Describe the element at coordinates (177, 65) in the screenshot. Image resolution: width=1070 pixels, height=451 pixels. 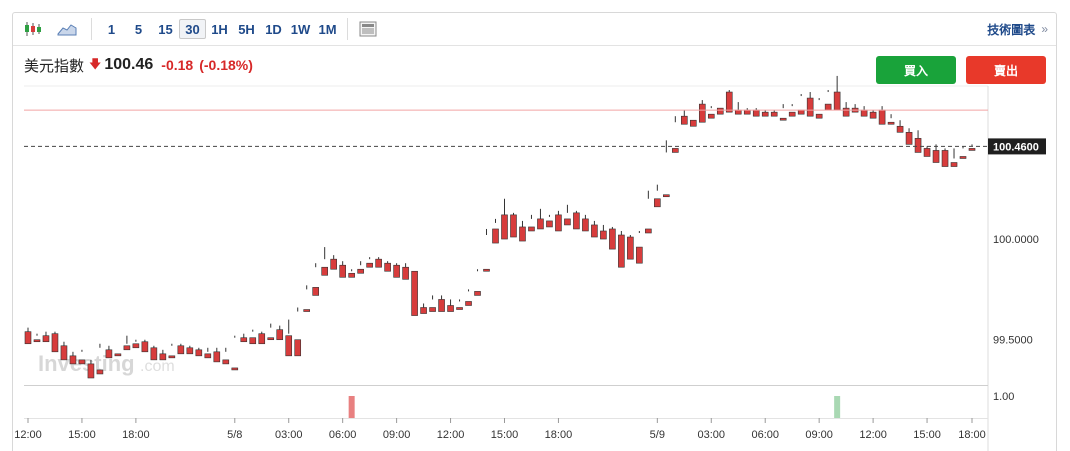
I see `price-change: -0.18` at that location.